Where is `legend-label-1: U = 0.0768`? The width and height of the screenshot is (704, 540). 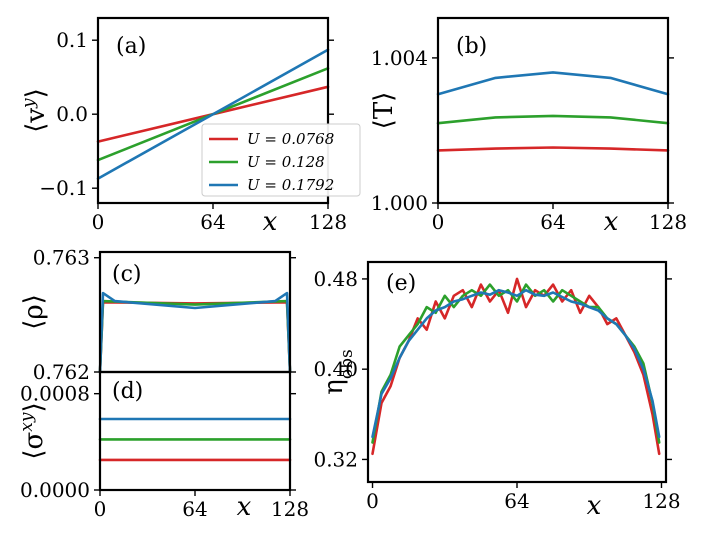
legend-label-1: U = 0.0768 is located at coordinates (290, 139).